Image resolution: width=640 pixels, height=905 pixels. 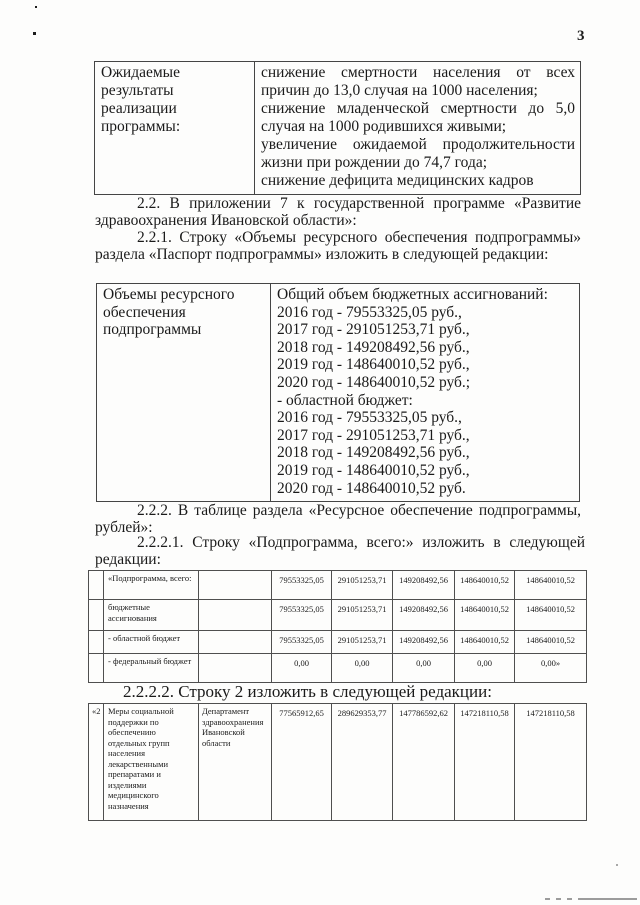 I want to click on value-cell: 0,00», so click(x=550, y=668).